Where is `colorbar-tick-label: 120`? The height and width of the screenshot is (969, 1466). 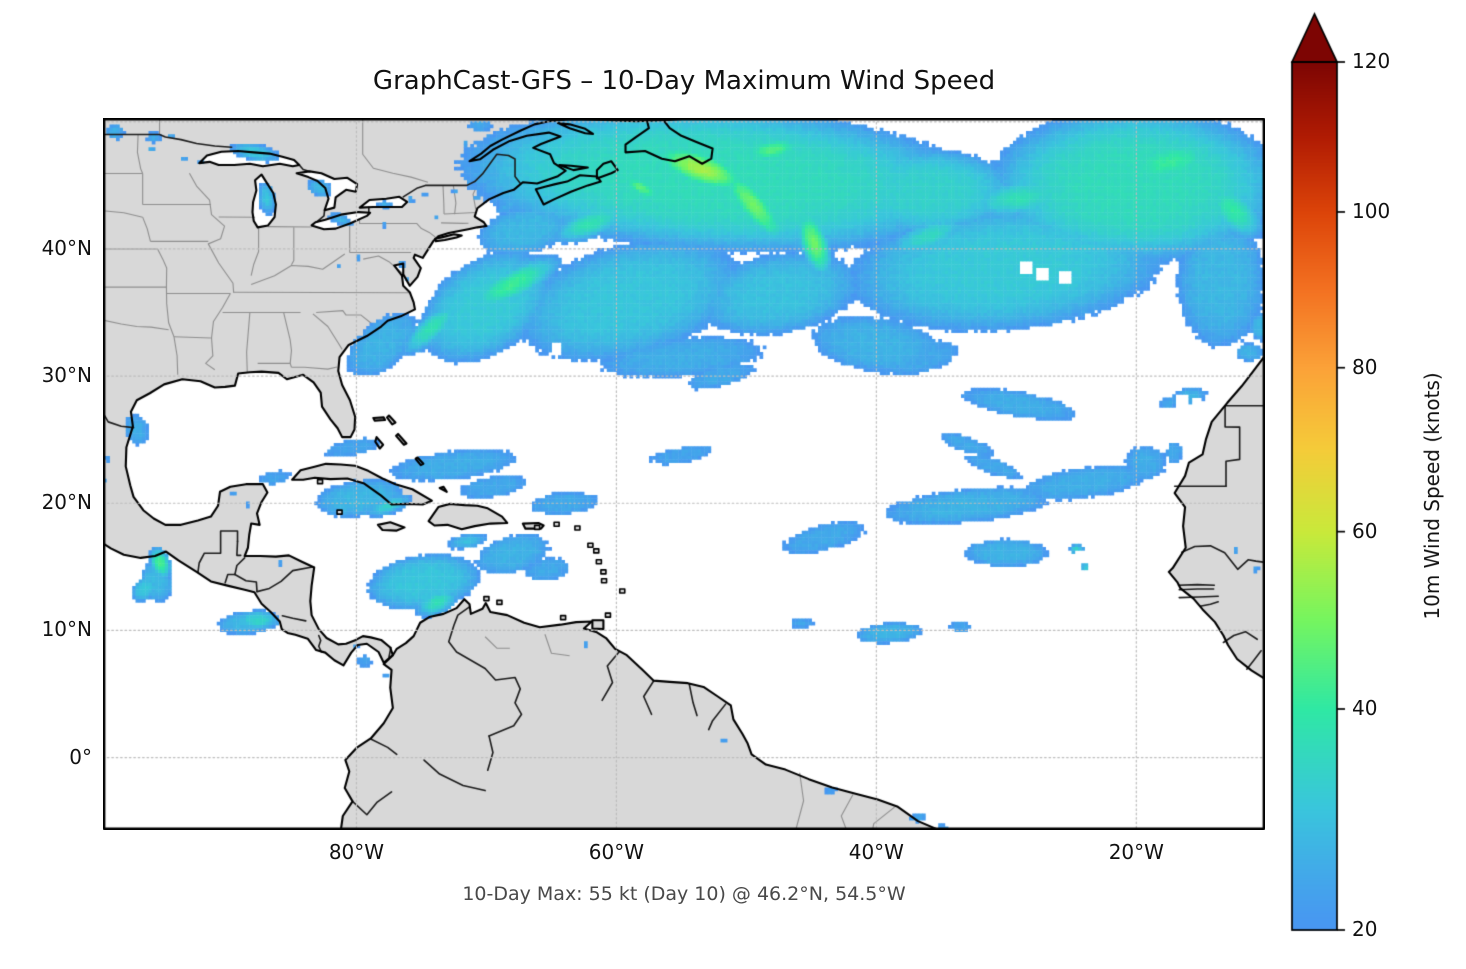 colorbar-tick-label: 120 is located at coordinates (1371, 61).